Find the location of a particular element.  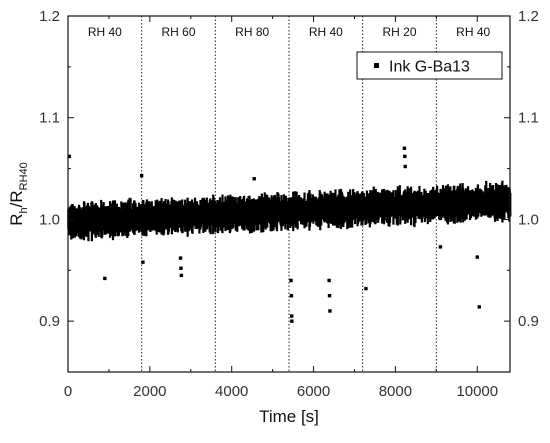

y-tick-label: 0.9 is located at coordinates (49, 321).